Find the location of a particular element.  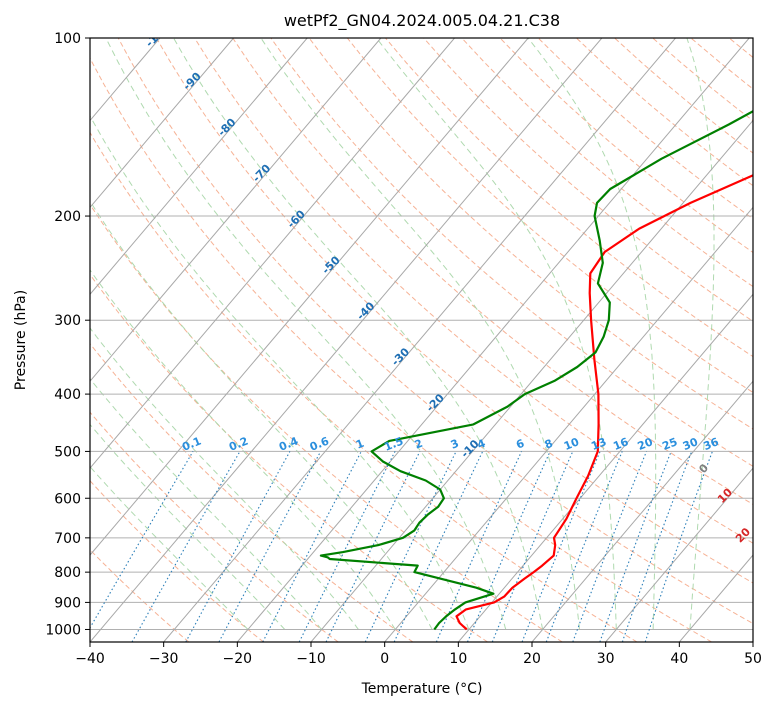

x-tick-label: −20 is located at coordinates (238, 659).